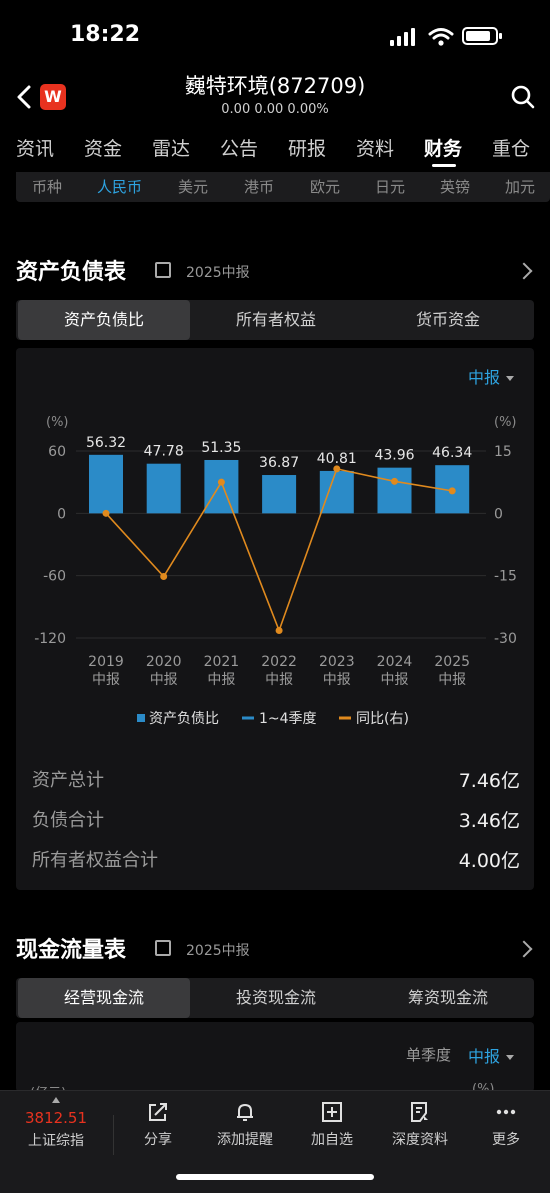 The height and width of the screenshot is (1193, 550). What do you see at coordinates (276, 821) in the screenshot?
I see `summary-total-liabilities: 负债合计 3.46亿` at bounding box center [276, 821].